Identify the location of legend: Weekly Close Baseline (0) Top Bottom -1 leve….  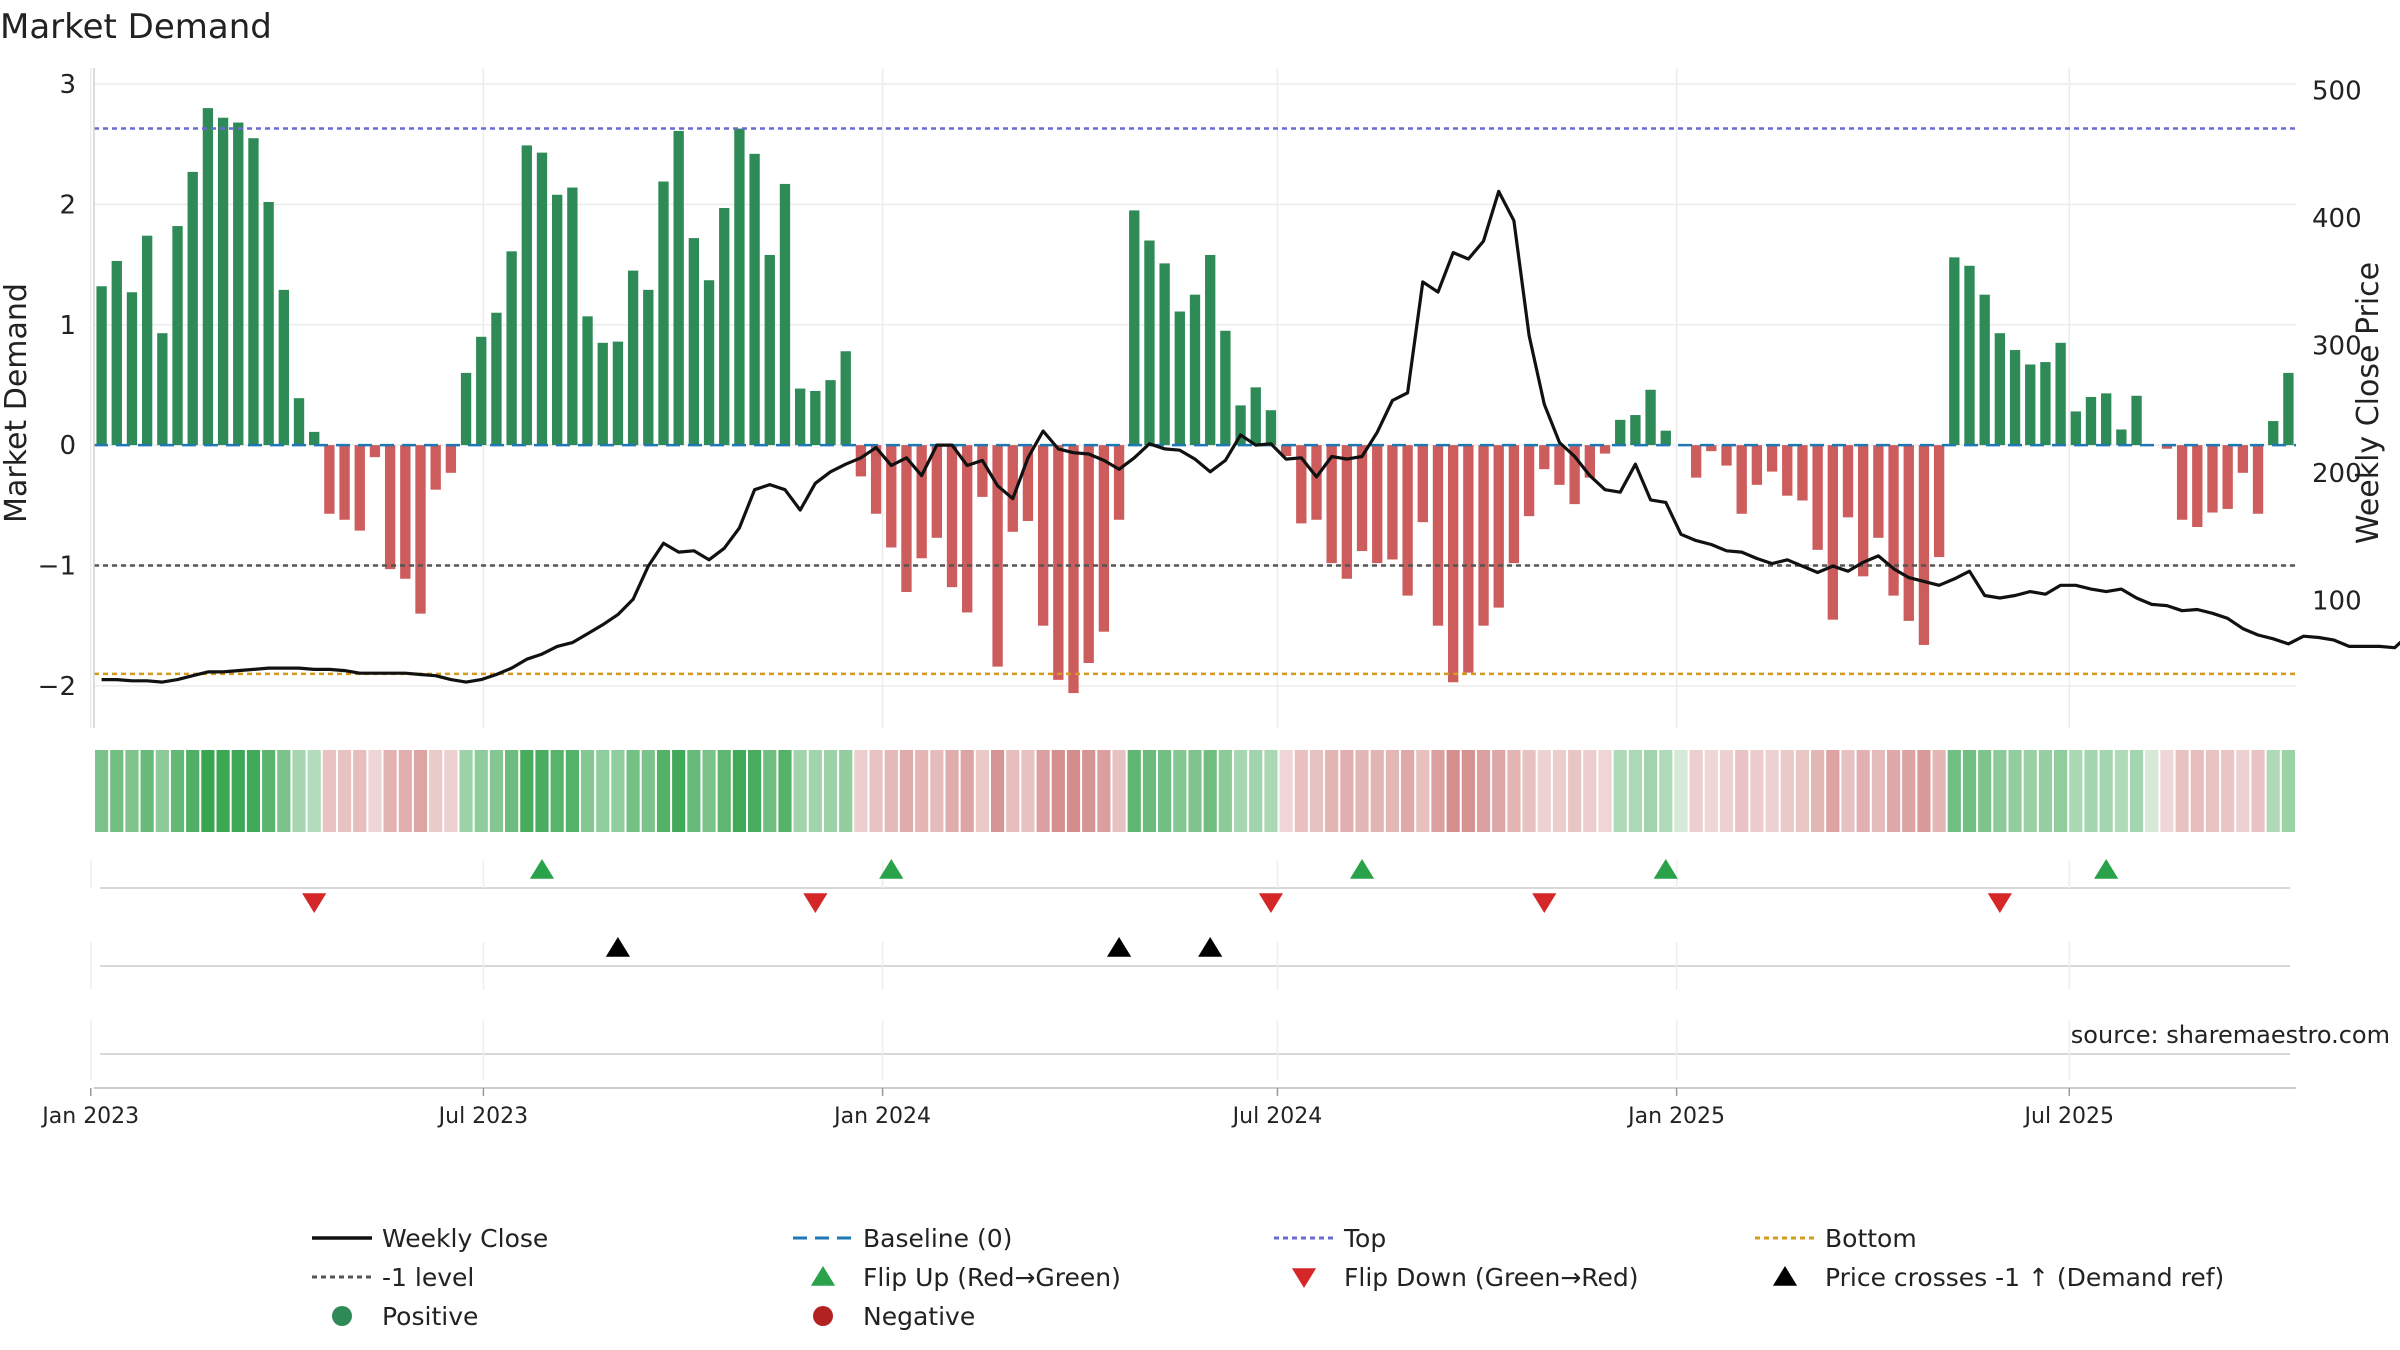
(1268, 1277).